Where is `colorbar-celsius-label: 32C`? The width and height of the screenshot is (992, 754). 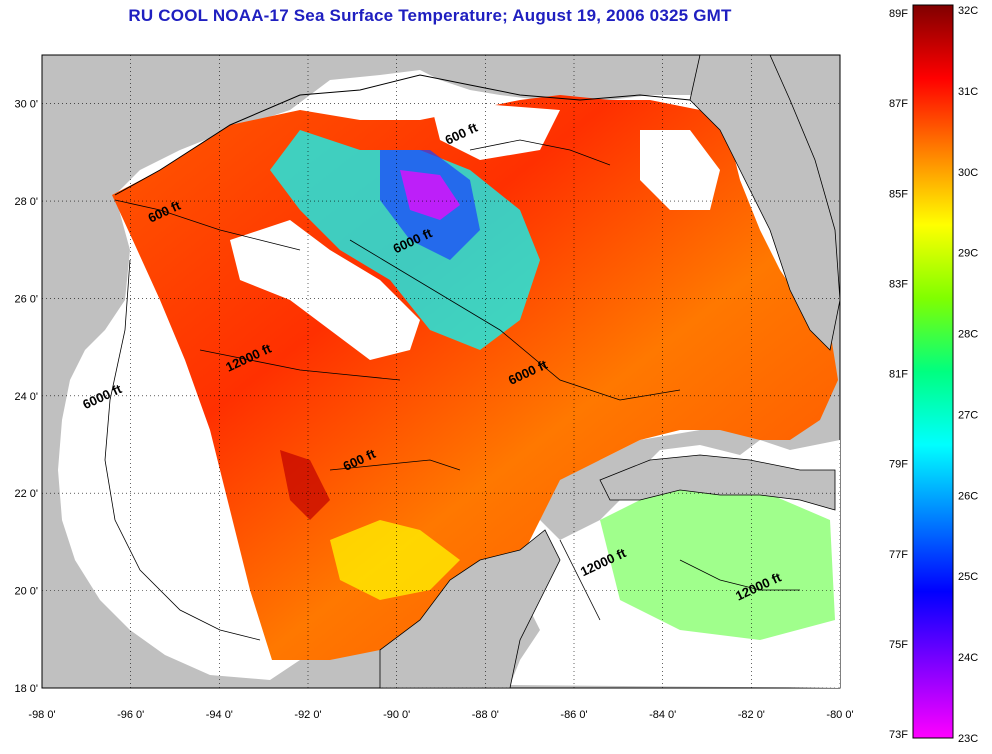
colorbar-celsius-label: 32C is located at coordinates (968, 11).